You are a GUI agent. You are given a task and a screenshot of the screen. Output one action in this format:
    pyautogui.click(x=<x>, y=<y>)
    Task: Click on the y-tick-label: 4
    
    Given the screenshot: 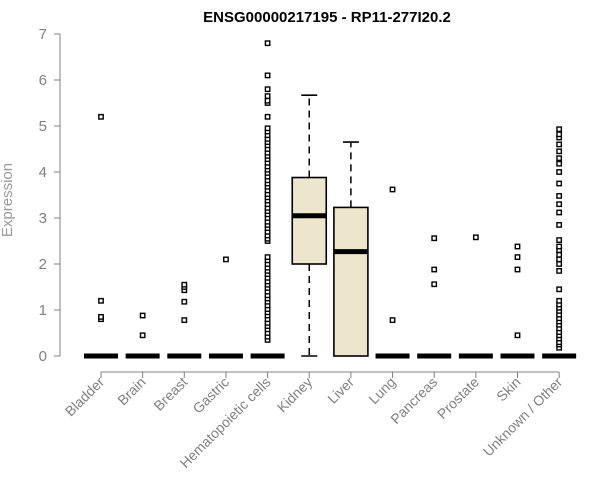 What is the action you would take?
    pyautogui.click(x=43, y=172)
    